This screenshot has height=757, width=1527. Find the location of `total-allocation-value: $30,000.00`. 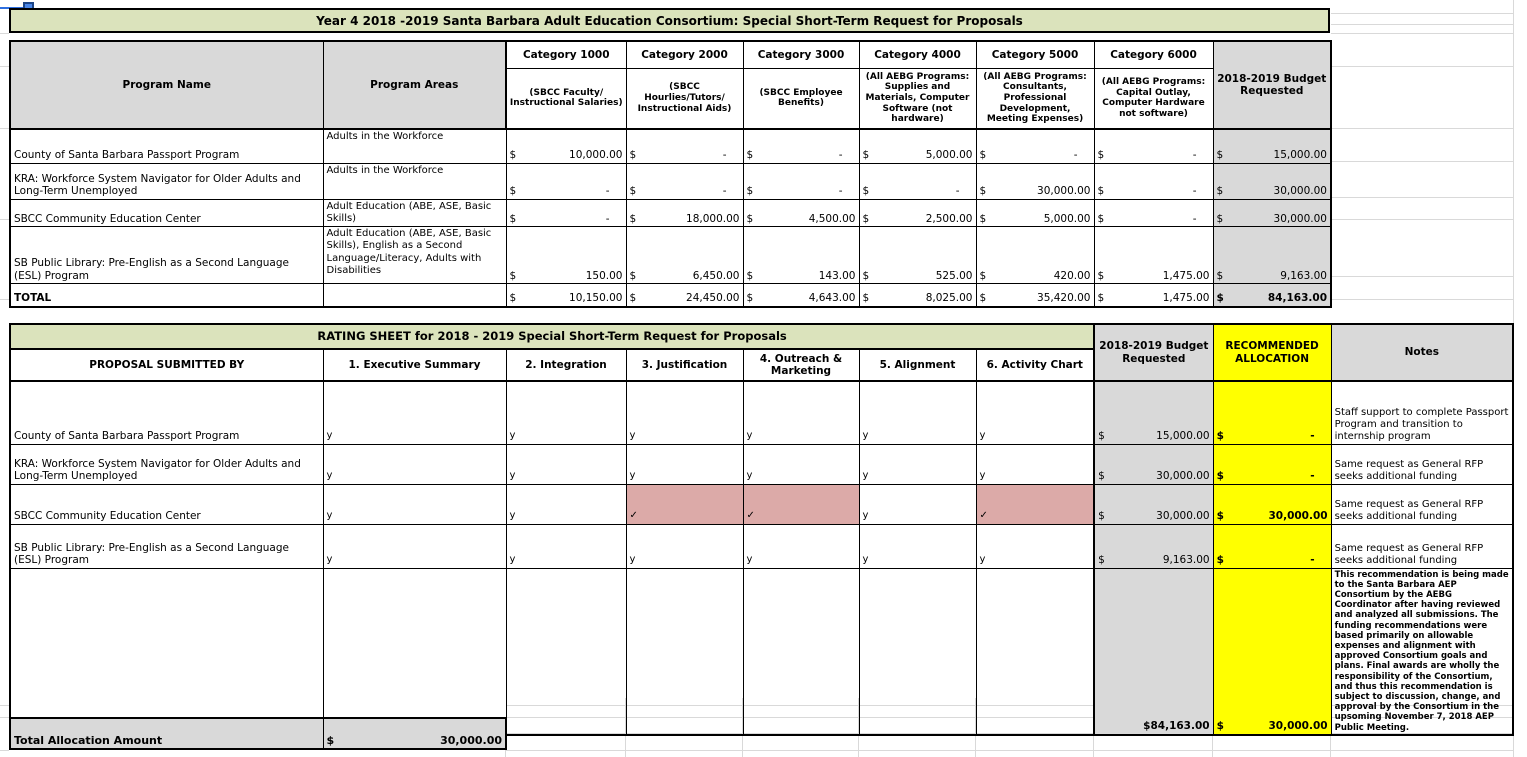

total-allocation-value: $30,000.00 is located at coordinates (414, 733).